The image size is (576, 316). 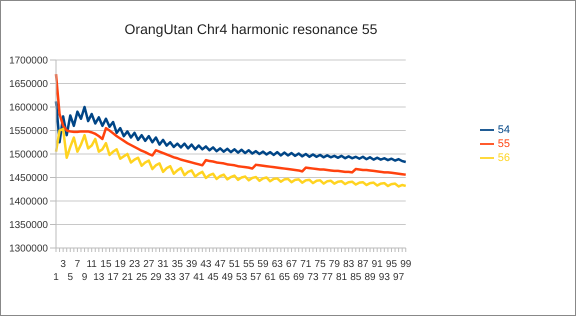 What do you see at coordinates (70, 277) in the screenshot?
I see `x-tick-label: 5` at bounding box center [70, 277].